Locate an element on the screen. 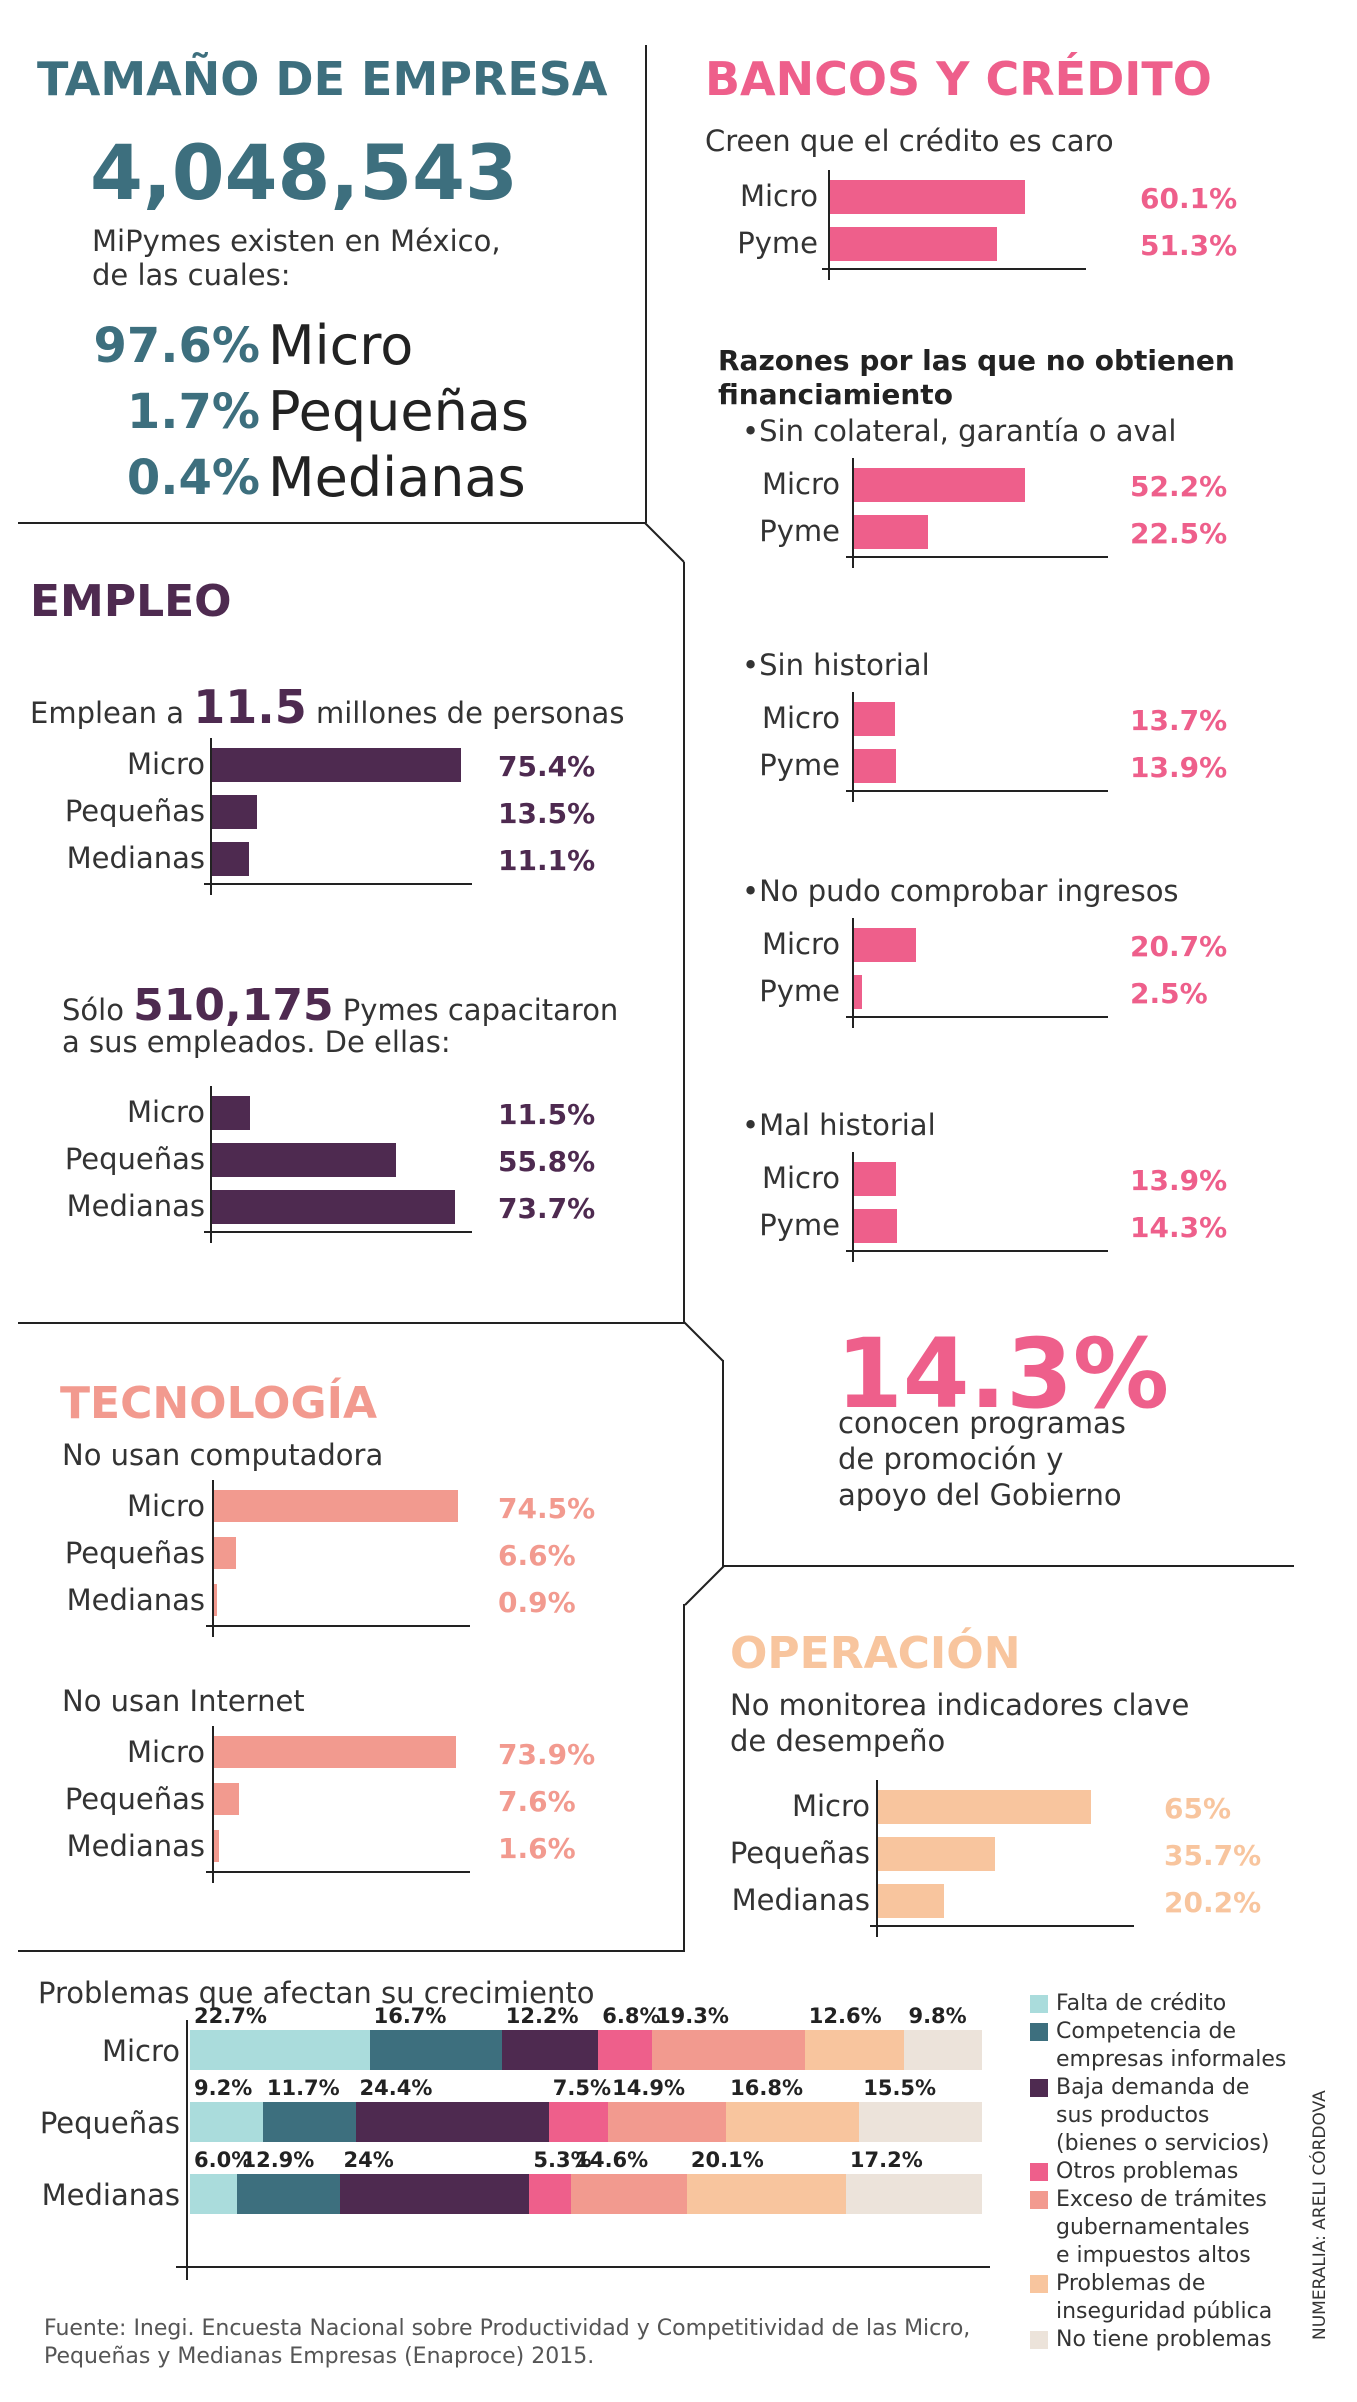 The height and width of the screenshot is (2402, 1357). divider-vertical-low is located at coordinates (684, 1777).